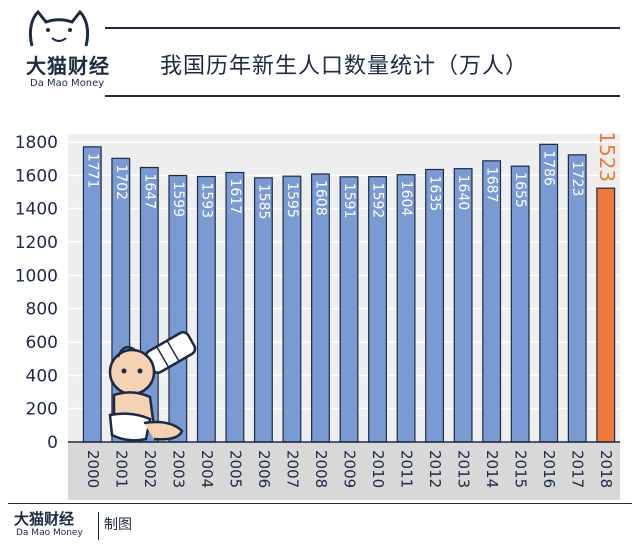 This screenshot has height=549, width=640. Describe the element at coordinates (36, 293) in the screenshot. I see `y-axis: 0 200 400 600 800 1000 1200 1400 1600 1800` at that location.